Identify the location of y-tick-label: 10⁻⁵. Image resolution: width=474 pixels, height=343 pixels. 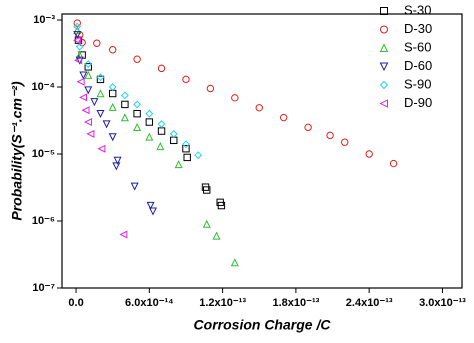
(43, 154).